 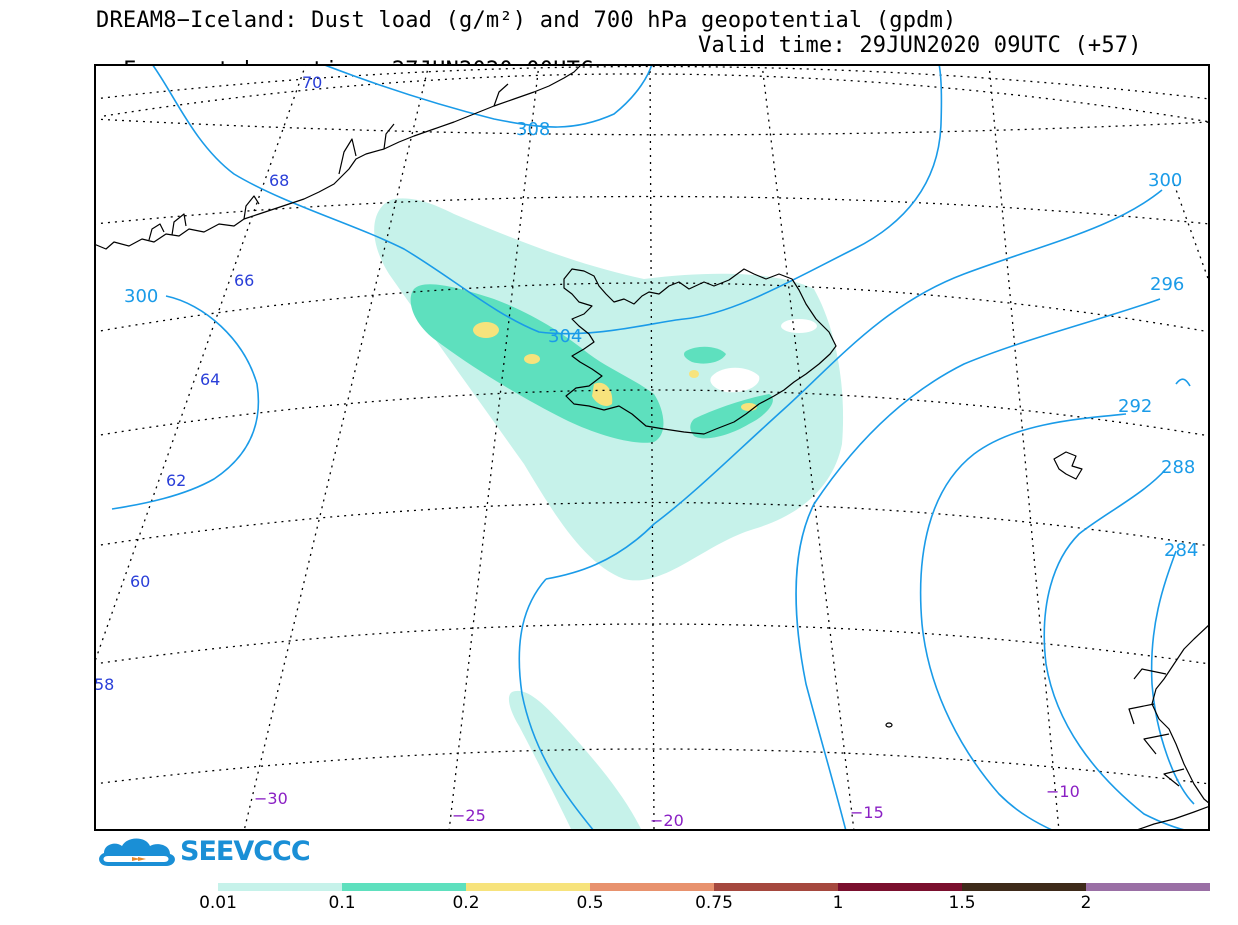 I want to click on contour-hook, so click(x=1183, y=382).